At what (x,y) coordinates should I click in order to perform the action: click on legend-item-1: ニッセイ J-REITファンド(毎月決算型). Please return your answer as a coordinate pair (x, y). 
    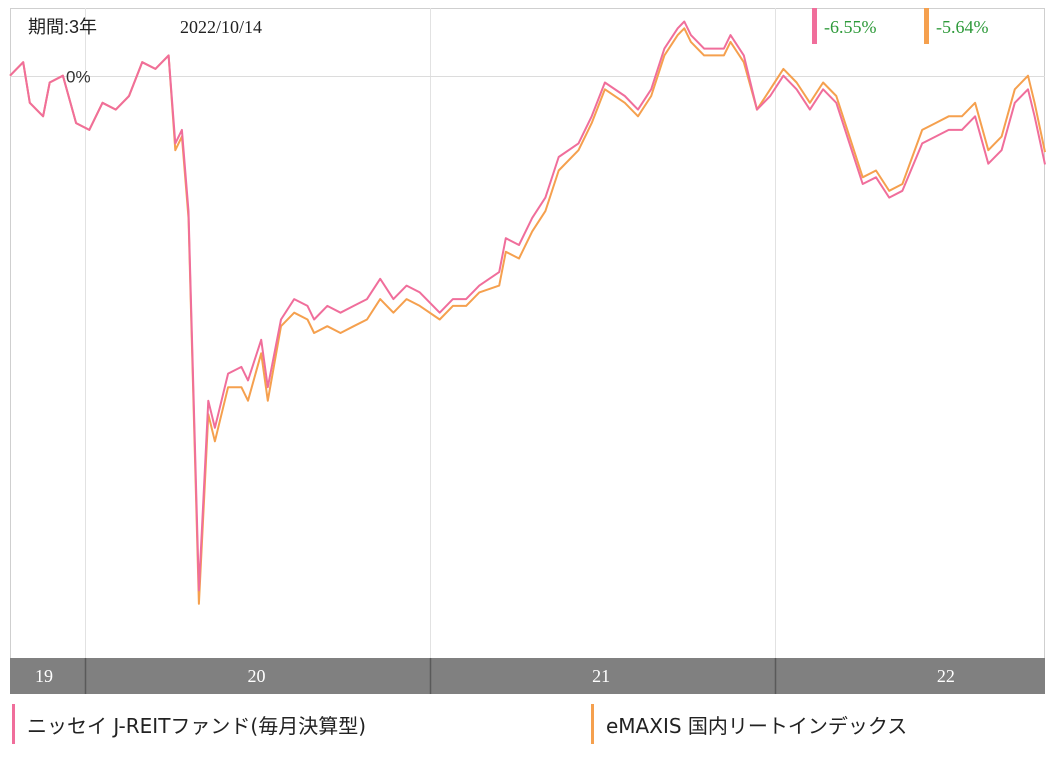
    Looking at the image, I should click on (189, 724).